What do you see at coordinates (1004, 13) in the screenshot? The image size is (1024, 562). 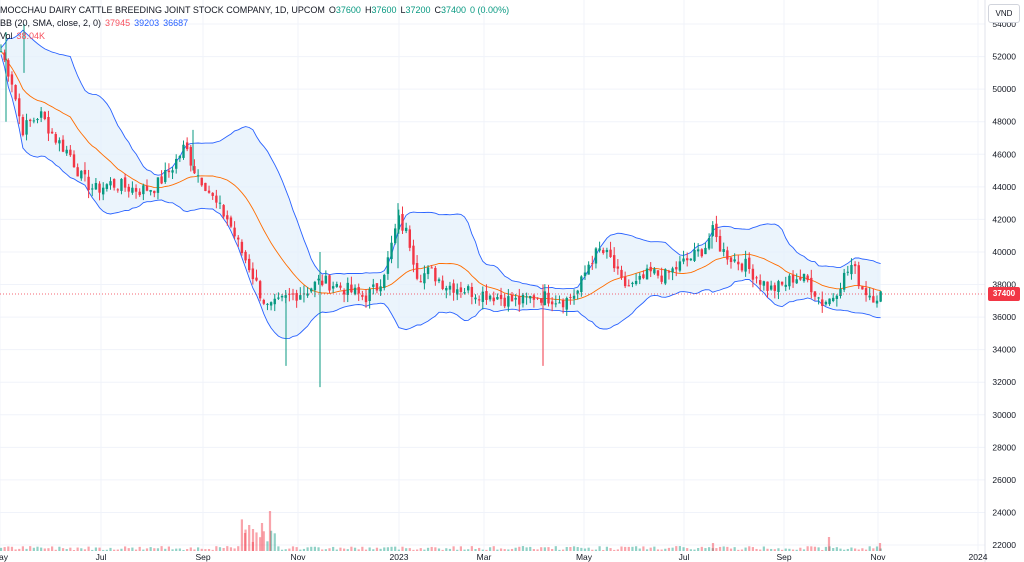 I see `currency-button: VND` at bounding box center [1004, 13].